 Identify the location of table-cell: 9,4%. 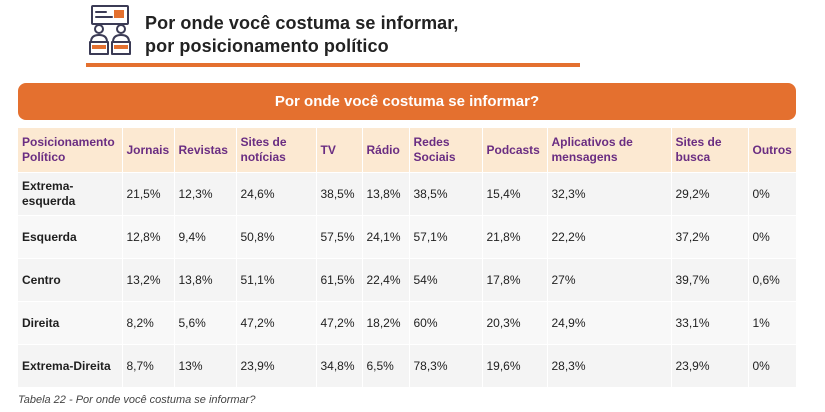
(205, 237).